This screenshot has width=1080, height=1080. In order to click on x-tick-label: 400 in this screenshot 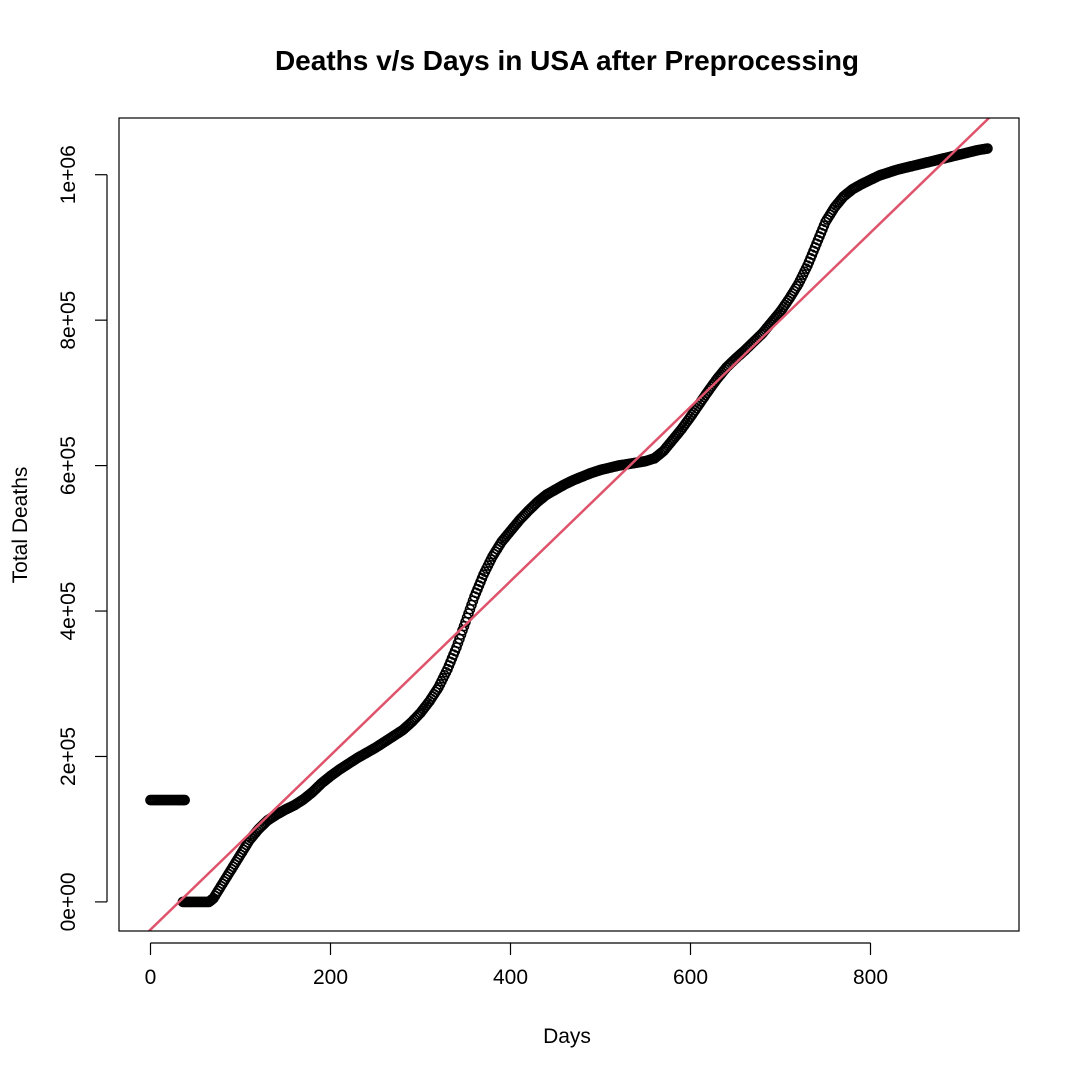, I will do `click(510, 977)`.